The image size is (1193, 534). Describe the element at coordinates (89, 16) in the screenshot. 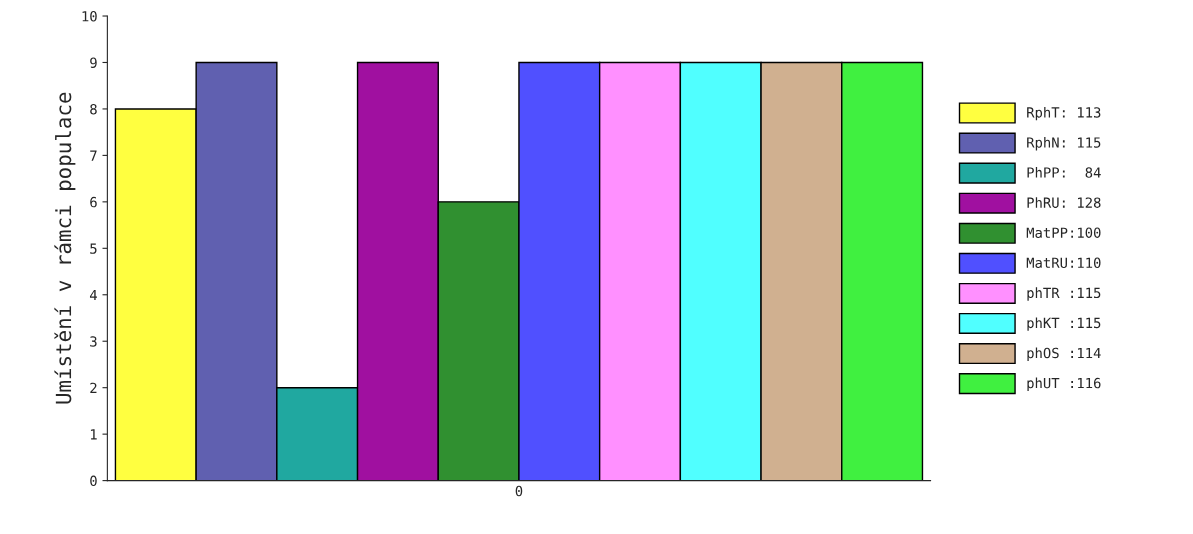

I see `y-tick-label: 10` at that location.